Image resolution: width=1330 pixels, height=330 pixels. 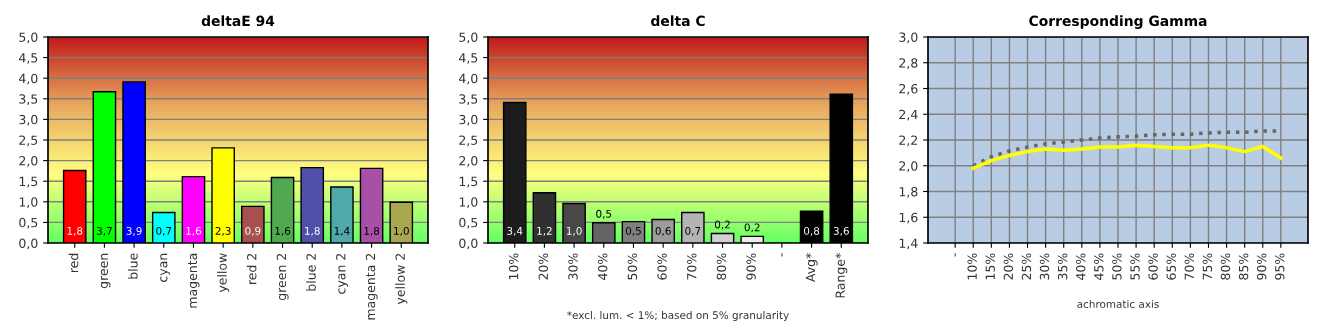 What do you see at coordinates (253, 231) in the screenshot?
I see `data-label: 0,9` at bounding box center [253, 231].